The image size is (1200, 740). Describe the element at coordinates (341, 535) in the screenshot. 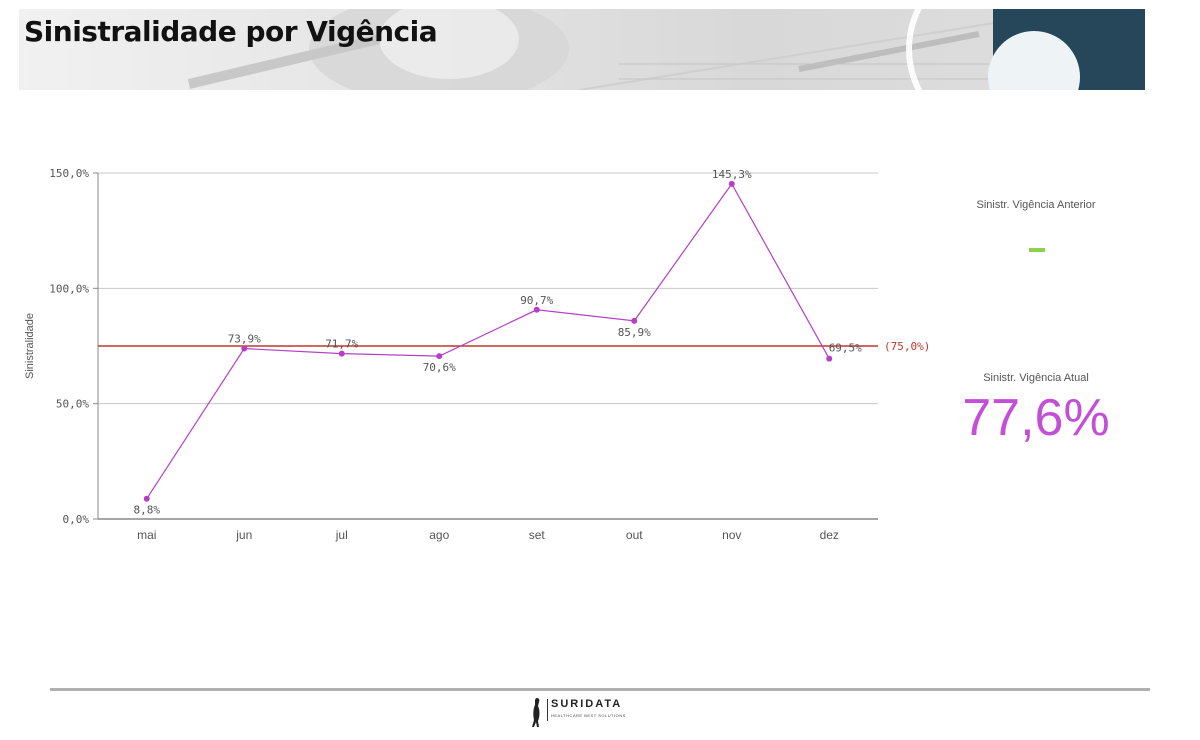

I see `x-tick-label: jul` at that location.